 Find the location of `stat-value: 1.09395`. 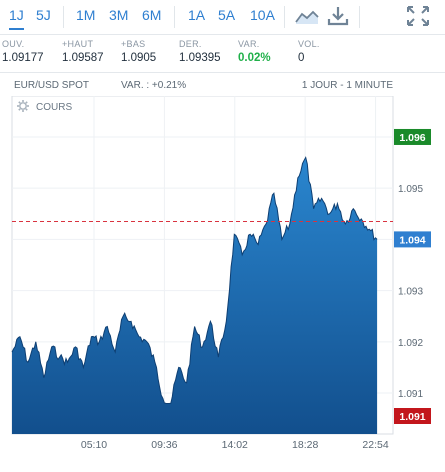

stat-value: 1.09395 is located at coordinates (200, 58).